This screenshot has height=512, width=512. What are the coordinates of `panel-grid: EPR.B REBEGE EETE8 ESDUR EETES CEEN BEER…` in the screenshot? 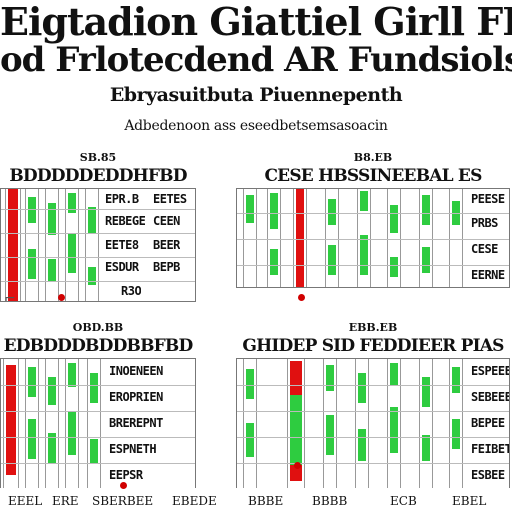 It's located at (98, 245).